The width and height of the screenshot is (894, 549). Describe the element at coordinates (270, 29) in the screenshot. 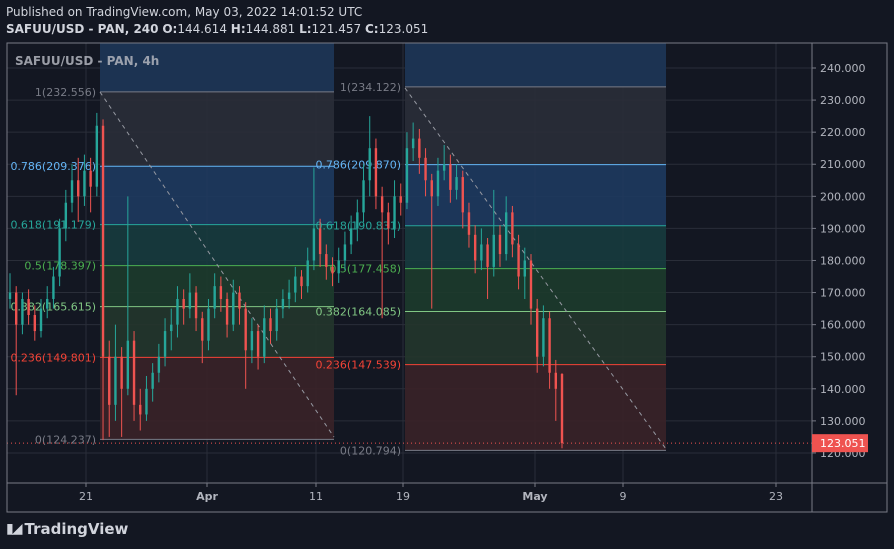

I see `high-value: 144.881` at that location.